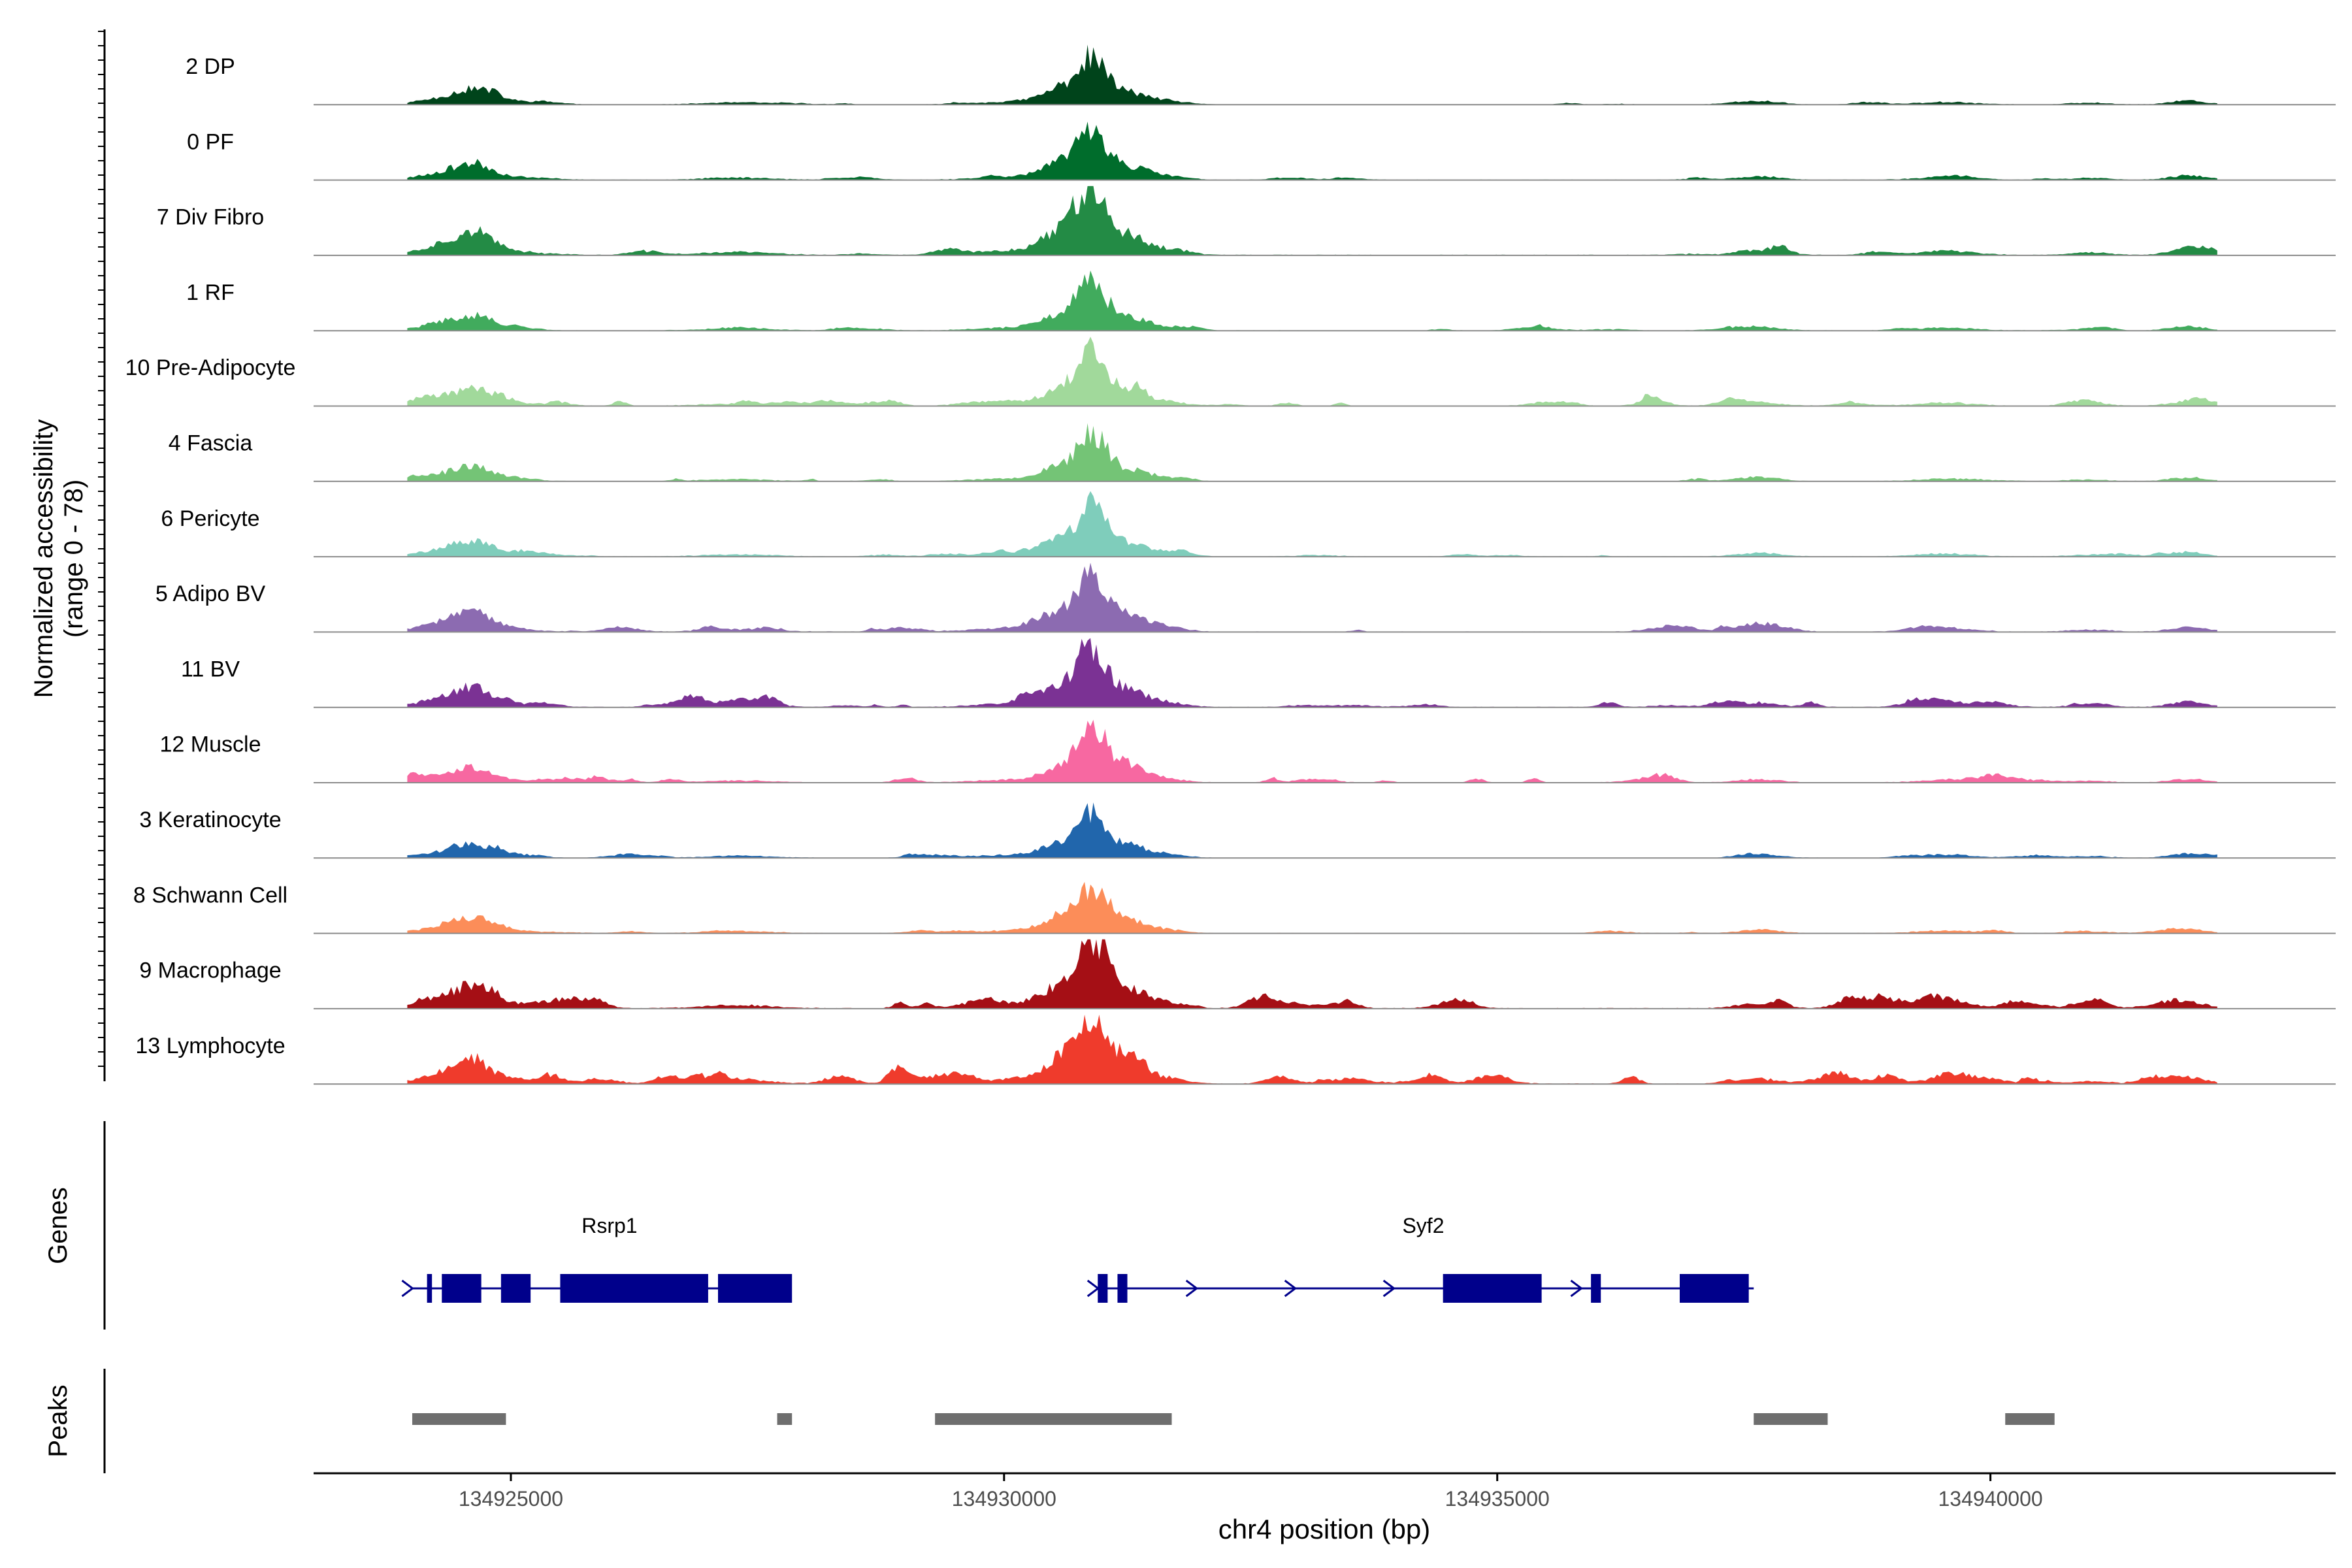 This screenshot has height=1568, width=2352. I want to click on coverage-track: 3 Keratinocyte, so click(1237, 830).